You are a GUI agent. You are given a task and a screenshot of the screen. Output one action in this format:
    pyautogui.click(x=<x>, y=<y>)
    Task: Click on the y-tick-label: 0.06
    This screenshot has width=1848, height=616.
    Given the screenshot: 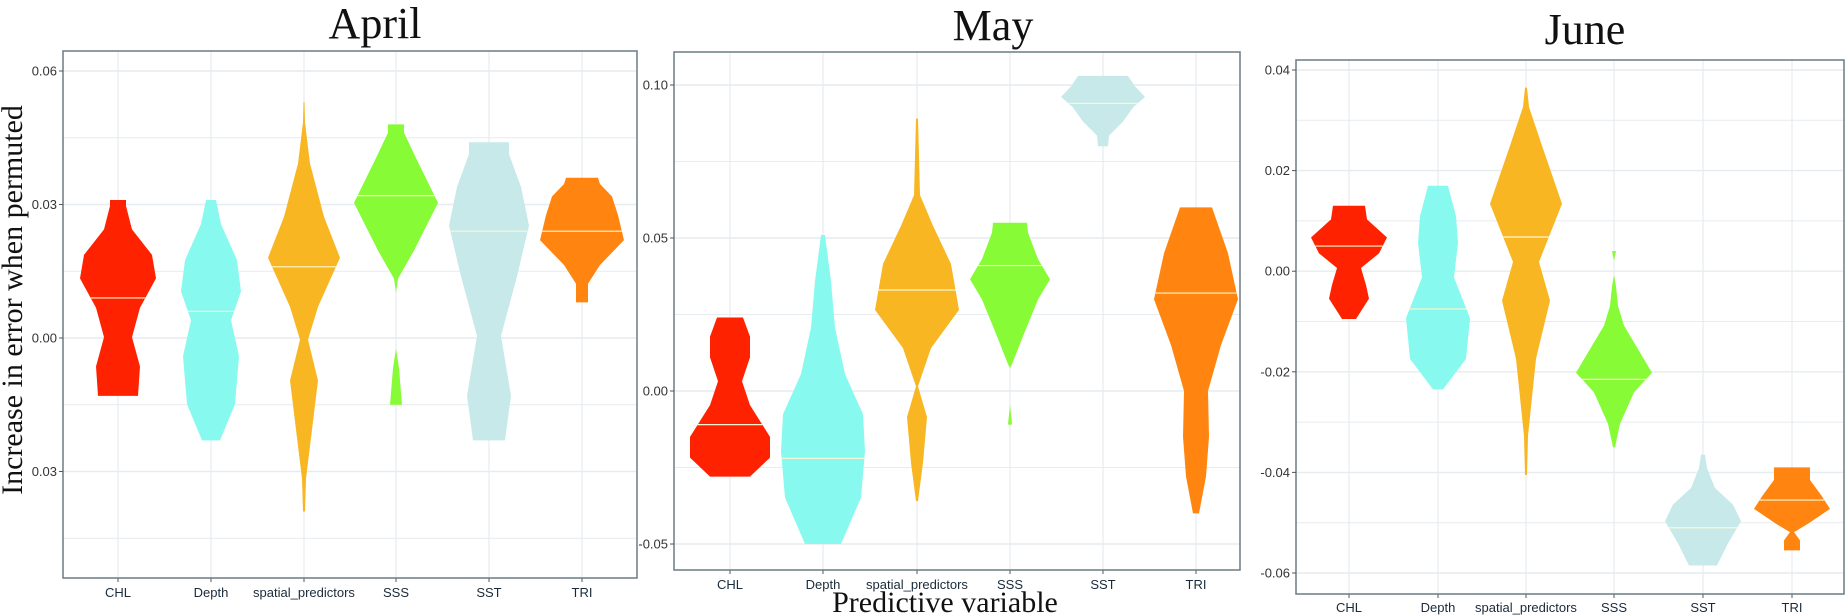 What is the action you would take?
    pyautogui.click(x=44, y=71)
    